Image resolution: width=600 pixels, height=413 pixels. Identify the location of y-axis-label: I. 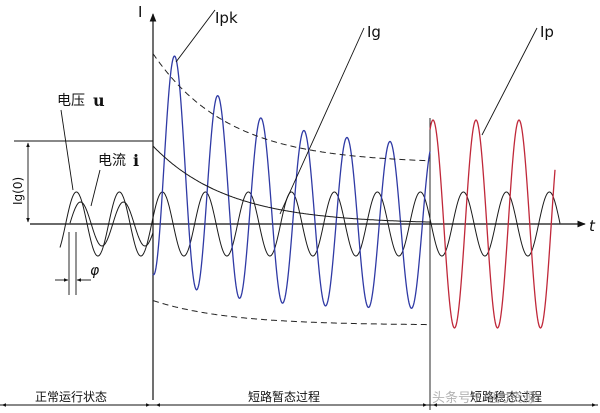
(140, 12).